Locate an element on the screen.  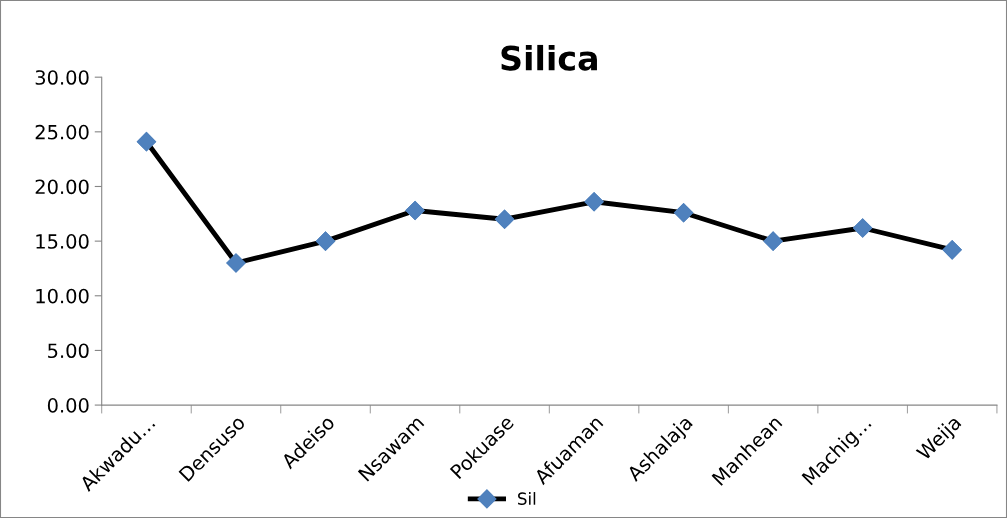
y-tick-label: 20.00 is located at coordinates (62, 187).